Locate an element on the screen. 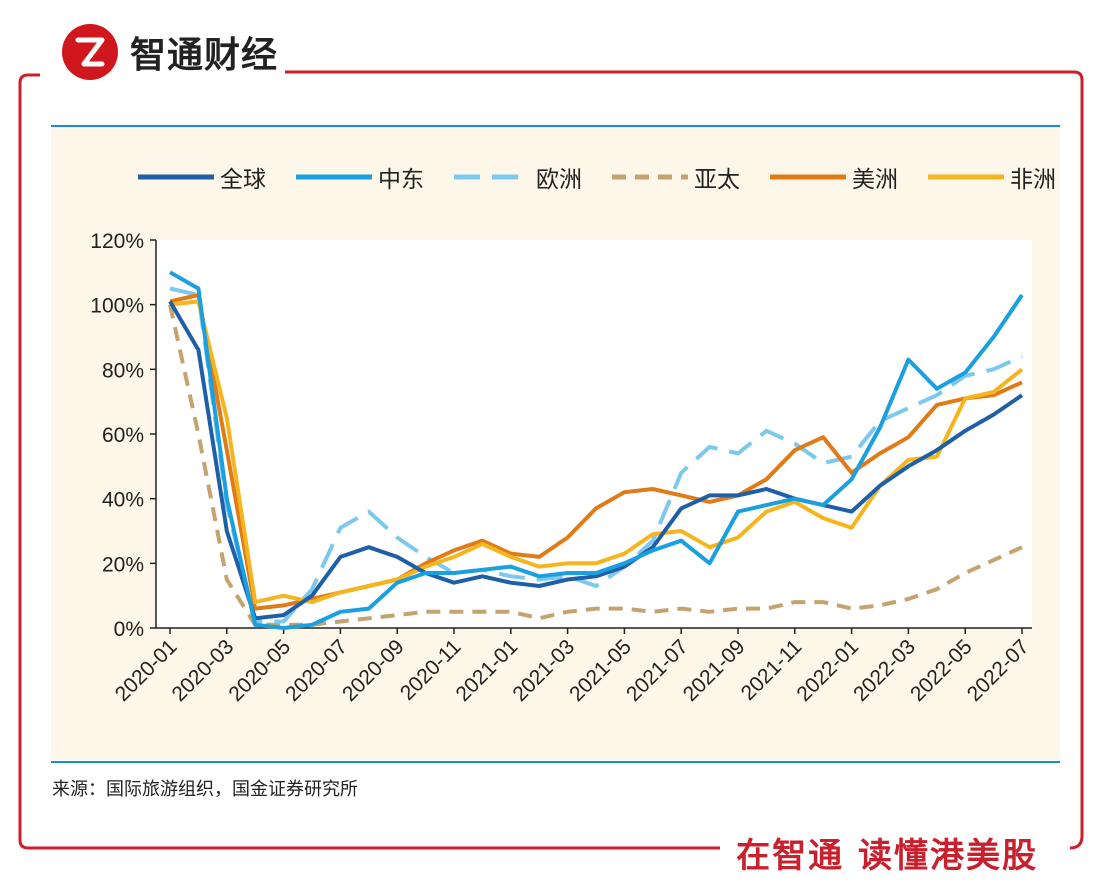 This screenshot has width=1102, height=896. x-tick-label: 2022-07 is located at coordinates (998, 670).